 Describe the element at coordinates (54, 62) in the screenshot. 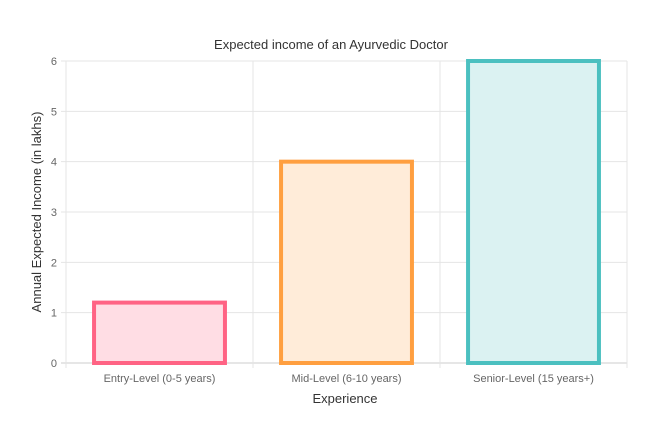

I see `y-tick-label: 6` at that location.